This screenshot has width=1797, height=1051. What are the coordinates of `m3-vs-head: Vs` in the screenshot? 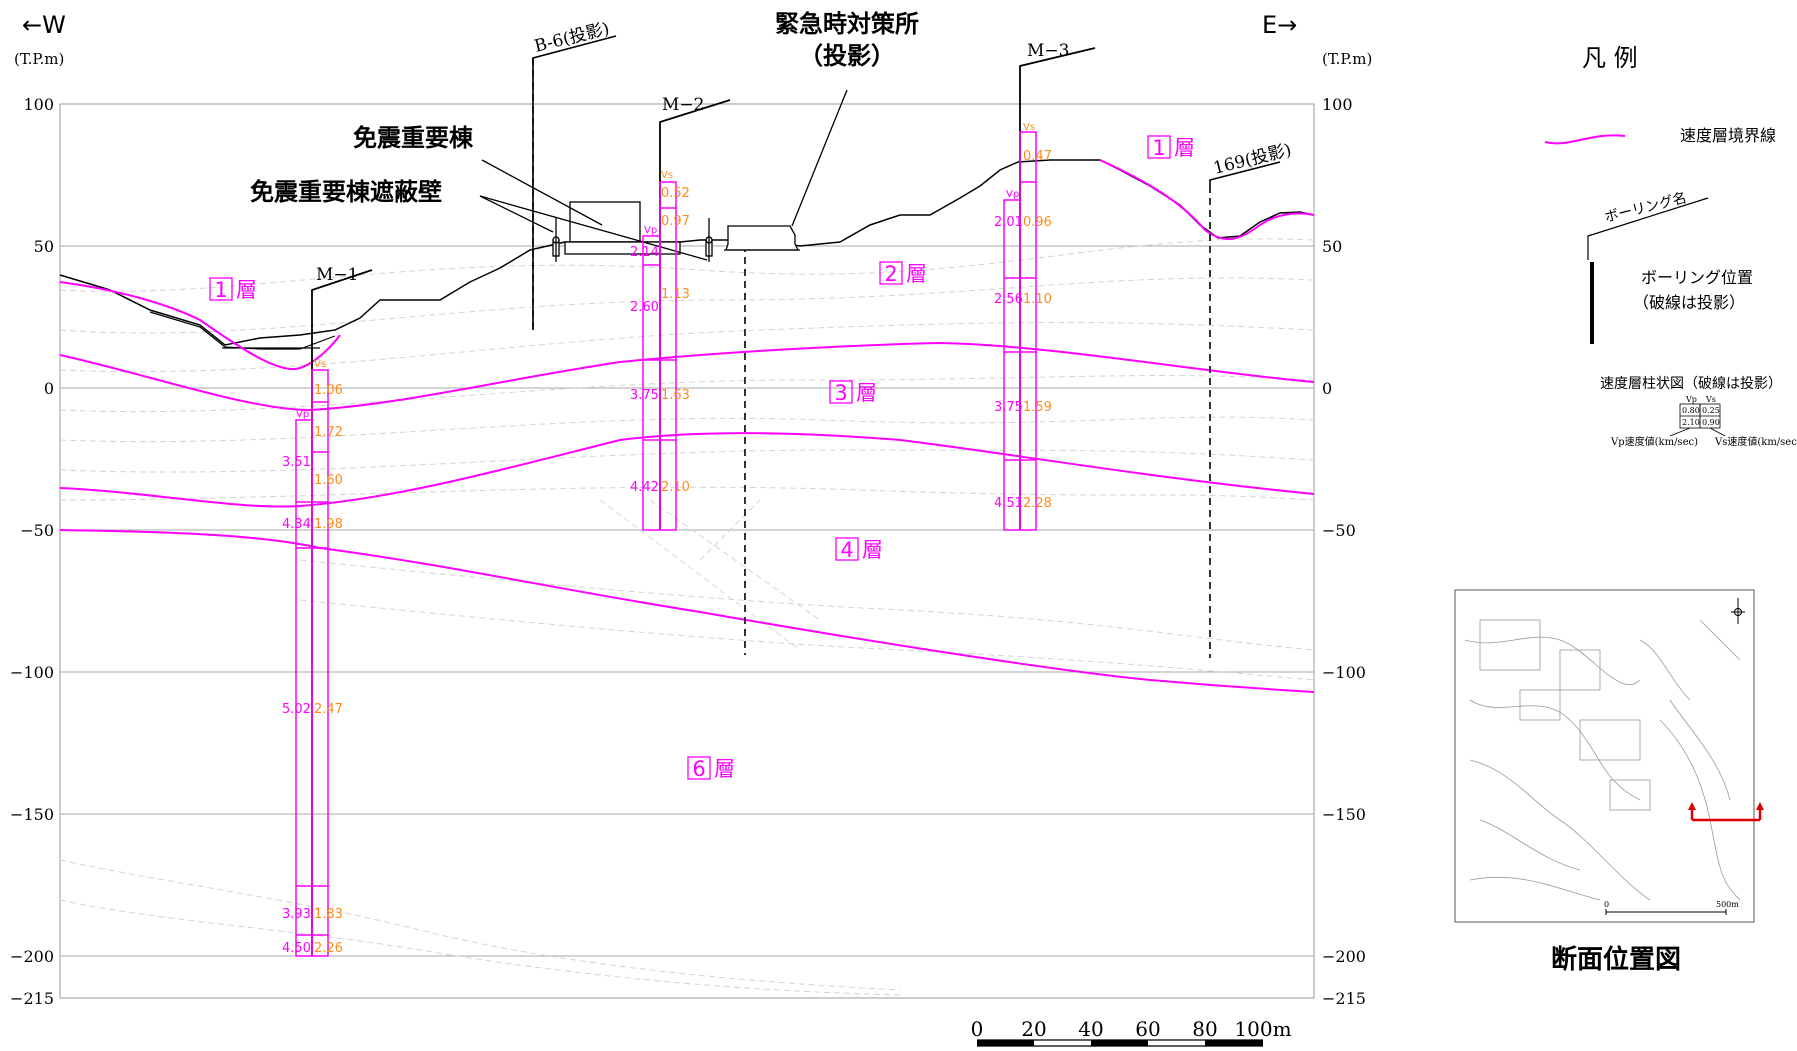 It's located at (1029, 127).